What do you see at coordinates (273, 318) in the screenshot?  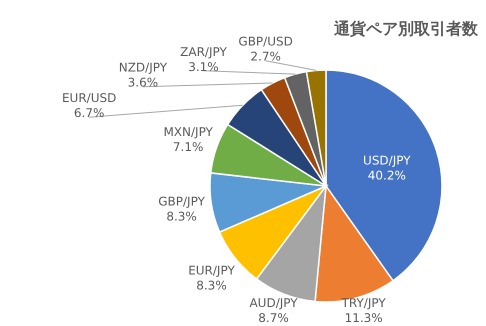 I see `data-label: 8.7%` at bounding box center [273, 318].